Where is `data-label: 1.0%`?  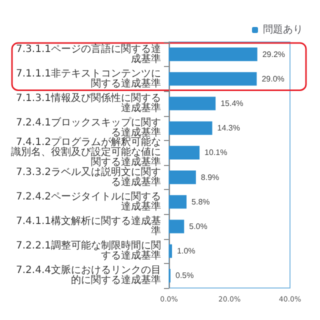 data-label: 1.0% is located at coordinates (186, 251).